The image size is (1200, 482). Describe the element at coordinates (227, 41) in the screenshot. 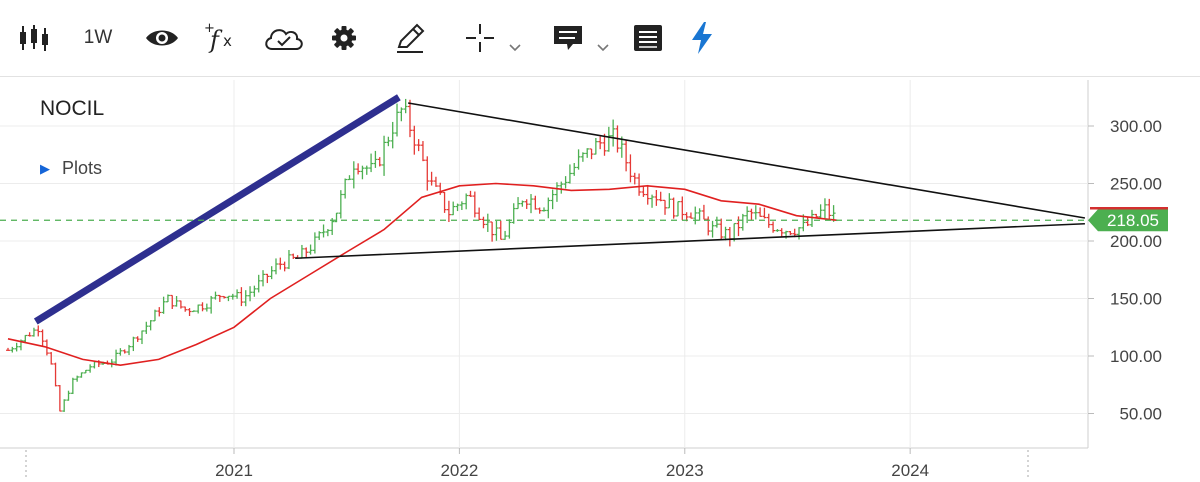

I see `svg-text: x` at that location.